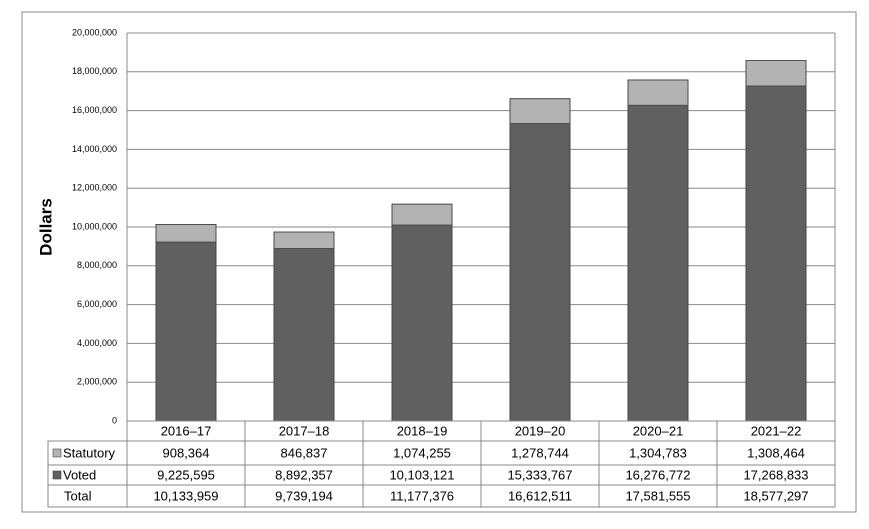 Image resolution: width=869 pixels, height=529 pixels. Describe the element at coordinates (776, 430) in the screenshot. I see `x-tick-label: 2021–22` at that location.